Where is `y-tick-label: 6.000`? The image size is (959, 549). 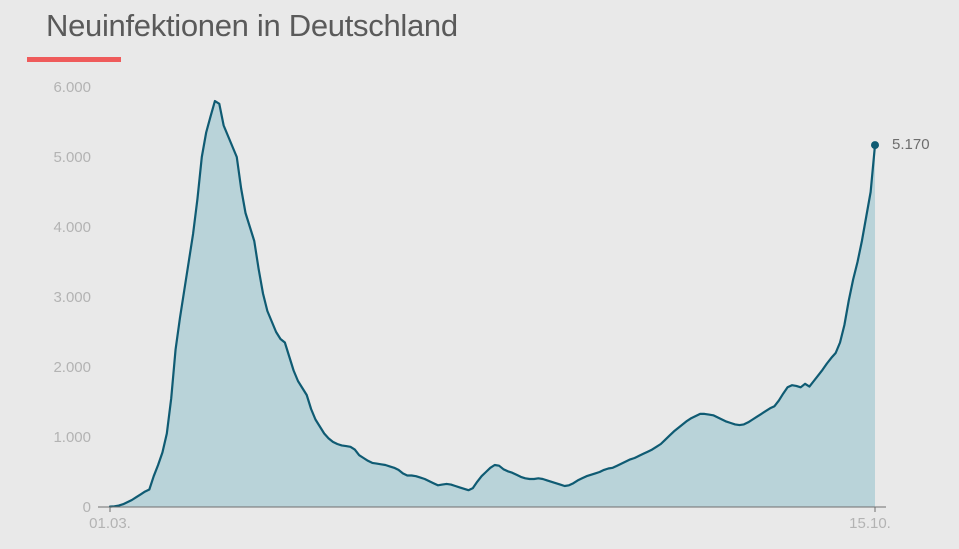 y-tick-label: 6.000 is located at coordinates (72, 87).